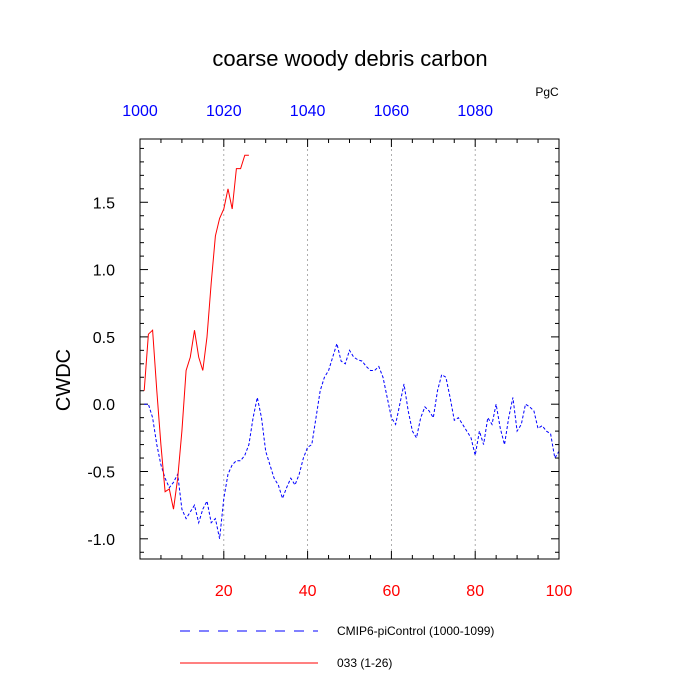 This screenshot has height=700, width=700. What do you see at coordinates (475, 591) in the screenshot?
I see `bottom-tick-label: 80` at bounding box center [475, 591].